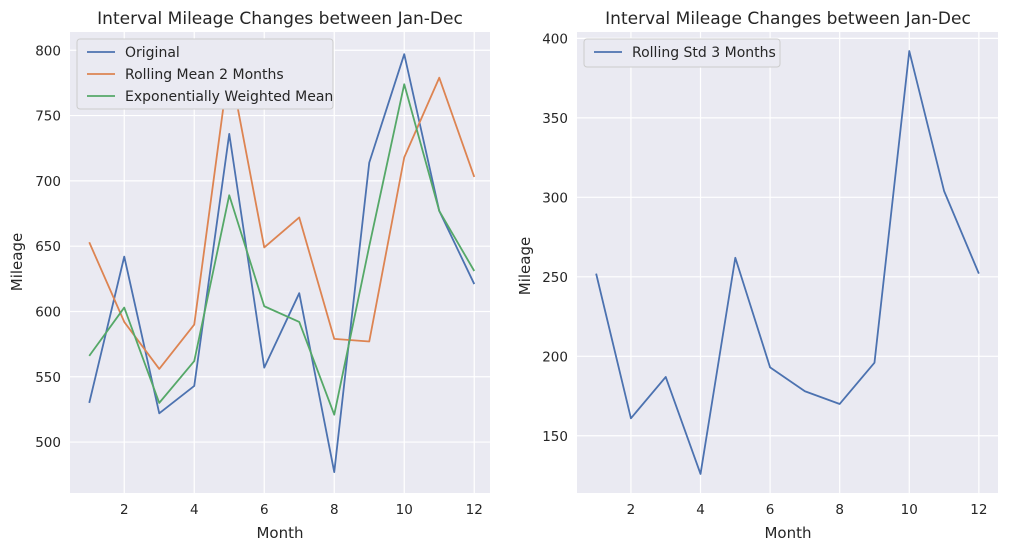 The image size is (1009, 552). What do you see at coordinates (555, 237) in the screenshot?
I see `y-tick-labels: 150 200 250 300 350 400` at bounding box center [555, 237].